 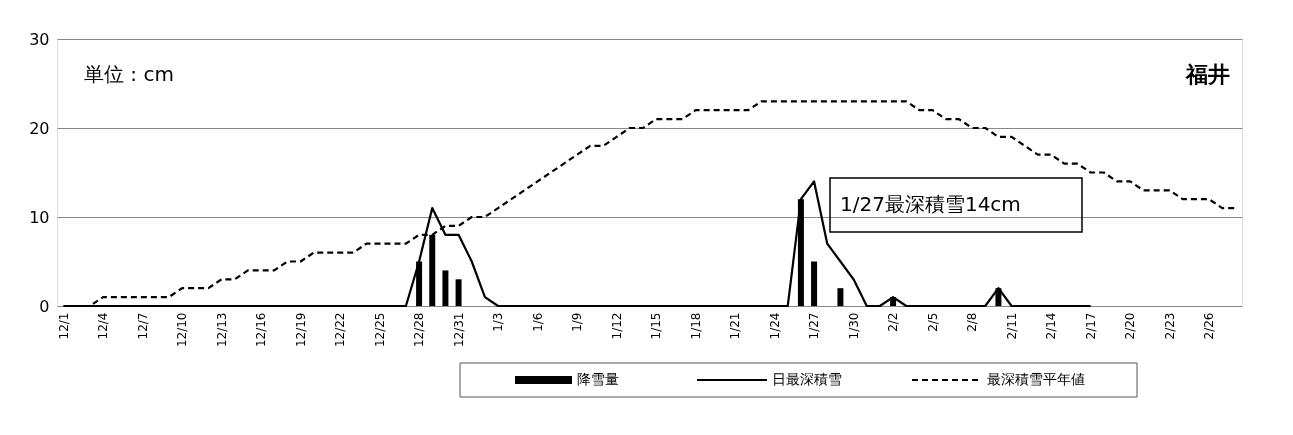 I want to click on x-tick-label: 2/14, so click(x=1051, y=326).